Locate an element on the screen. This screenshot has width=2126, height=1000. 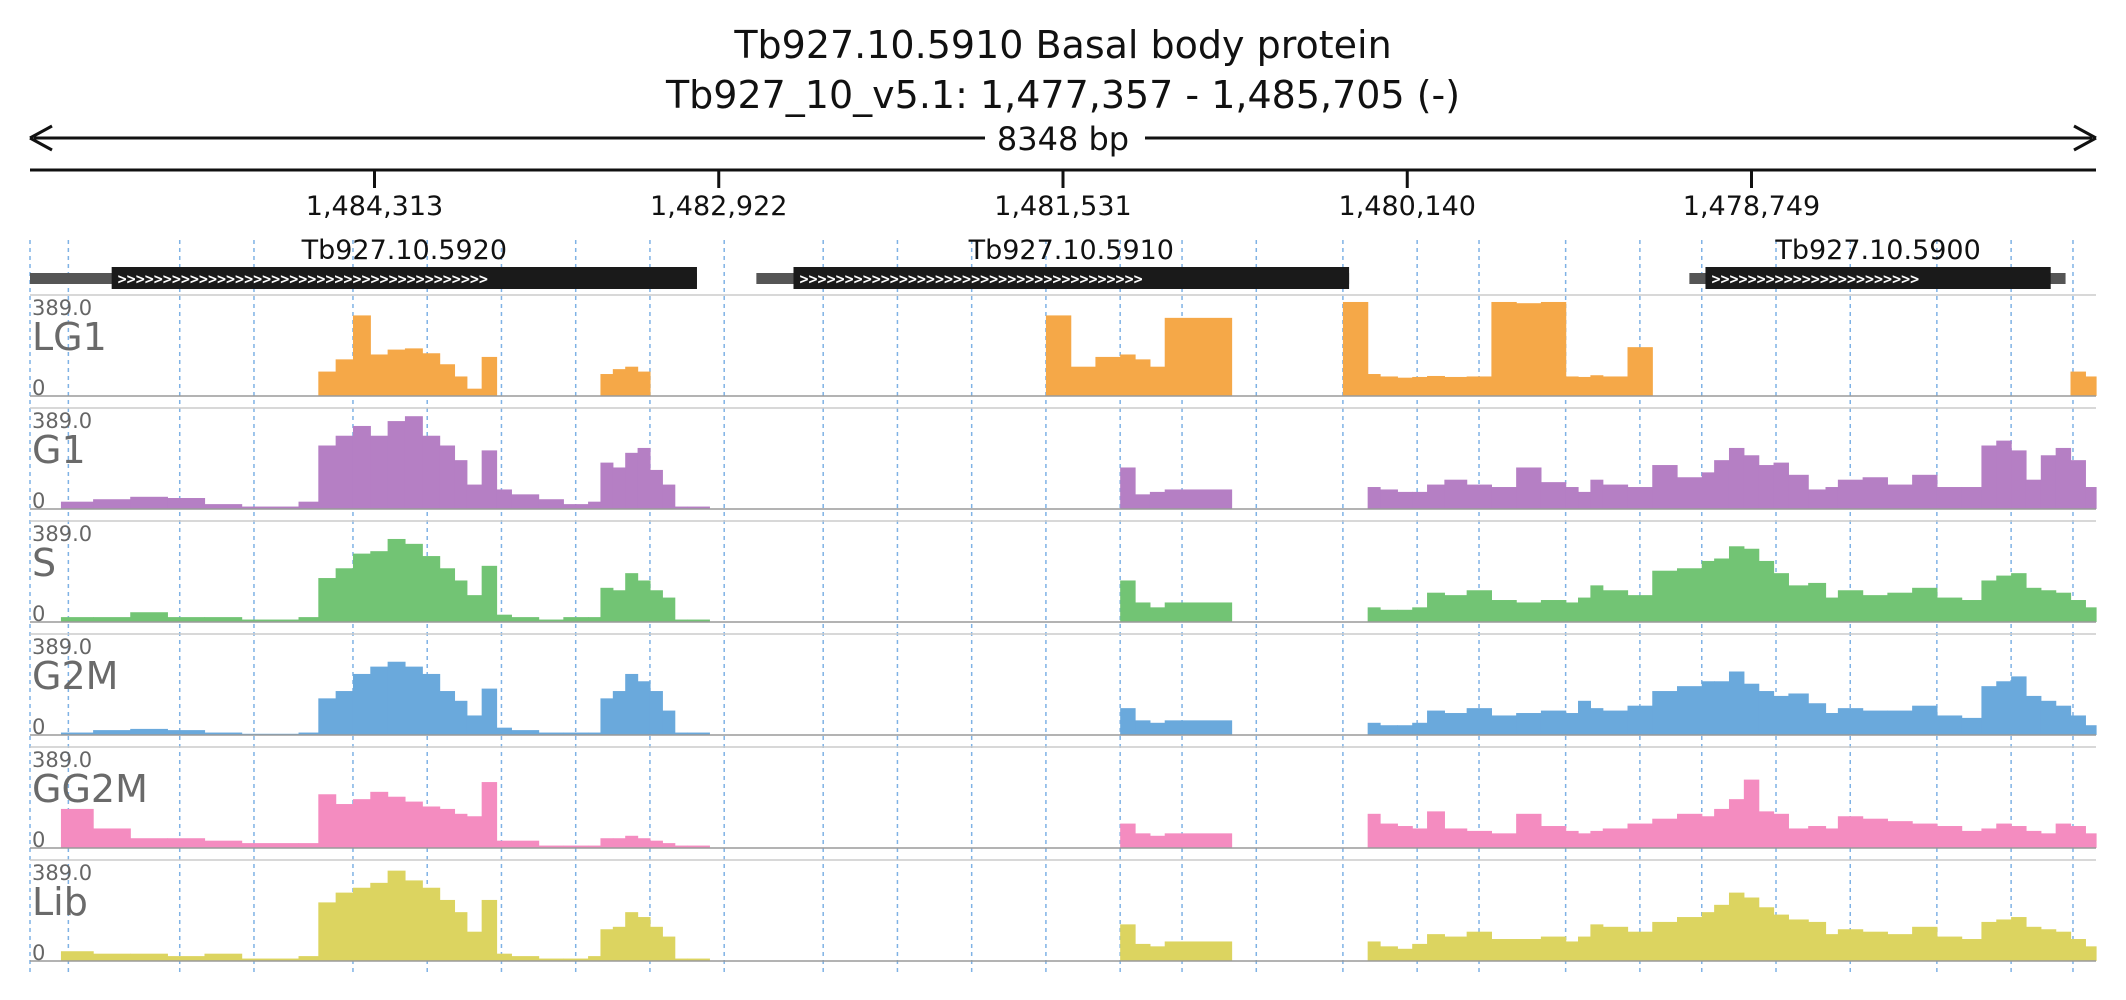
span-arrowhead-left is located at coordinates (41, 138).